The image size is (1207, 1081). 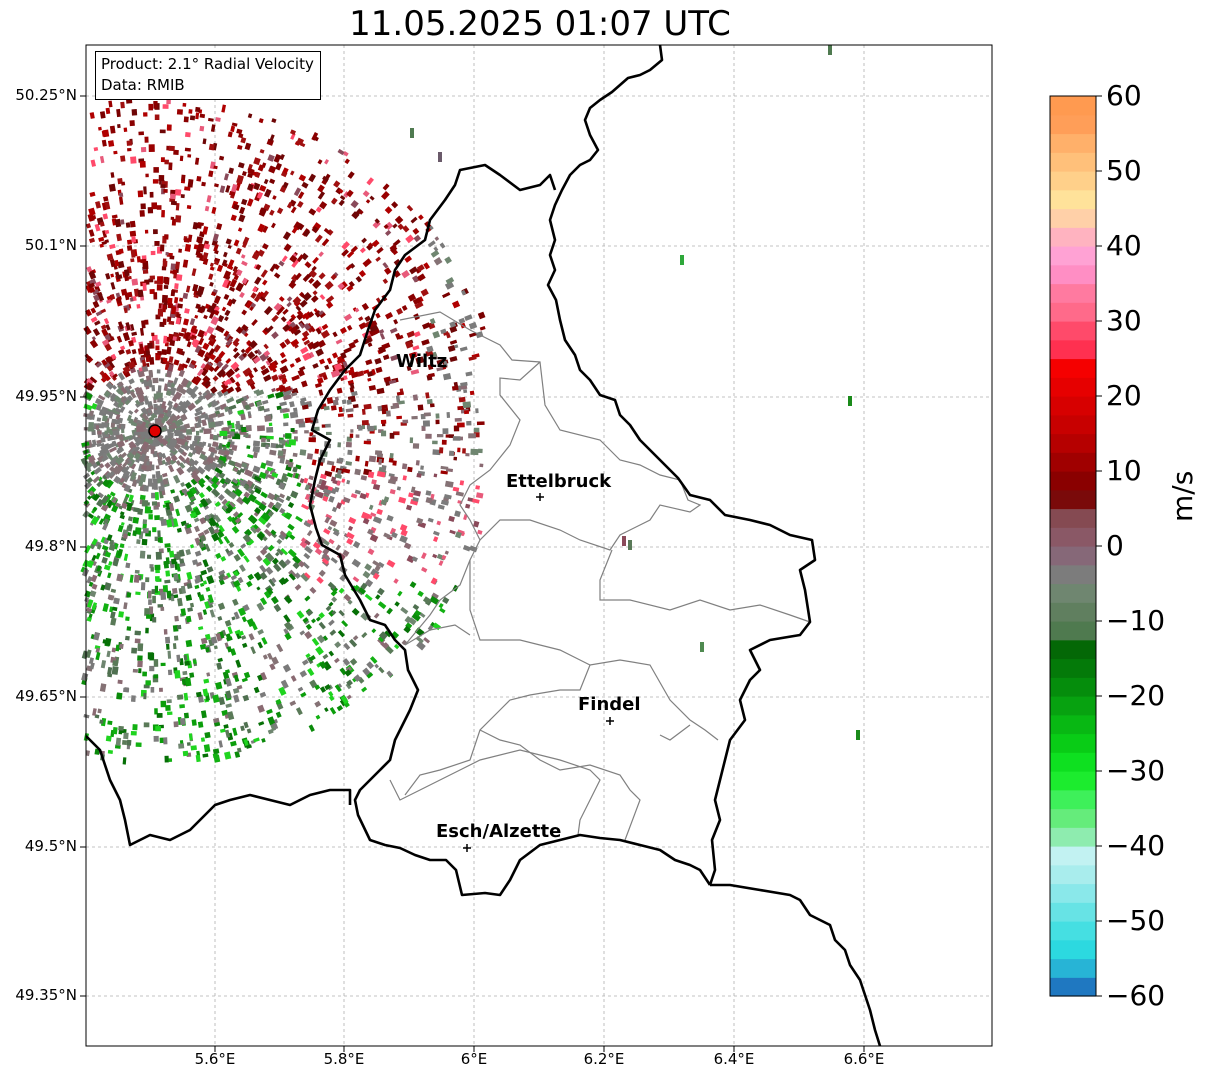 What do you see at coordinates (46, 95) in the screenshot?
I see `lat-tick-label: 50.25°N` at bounding box center [46, 95].